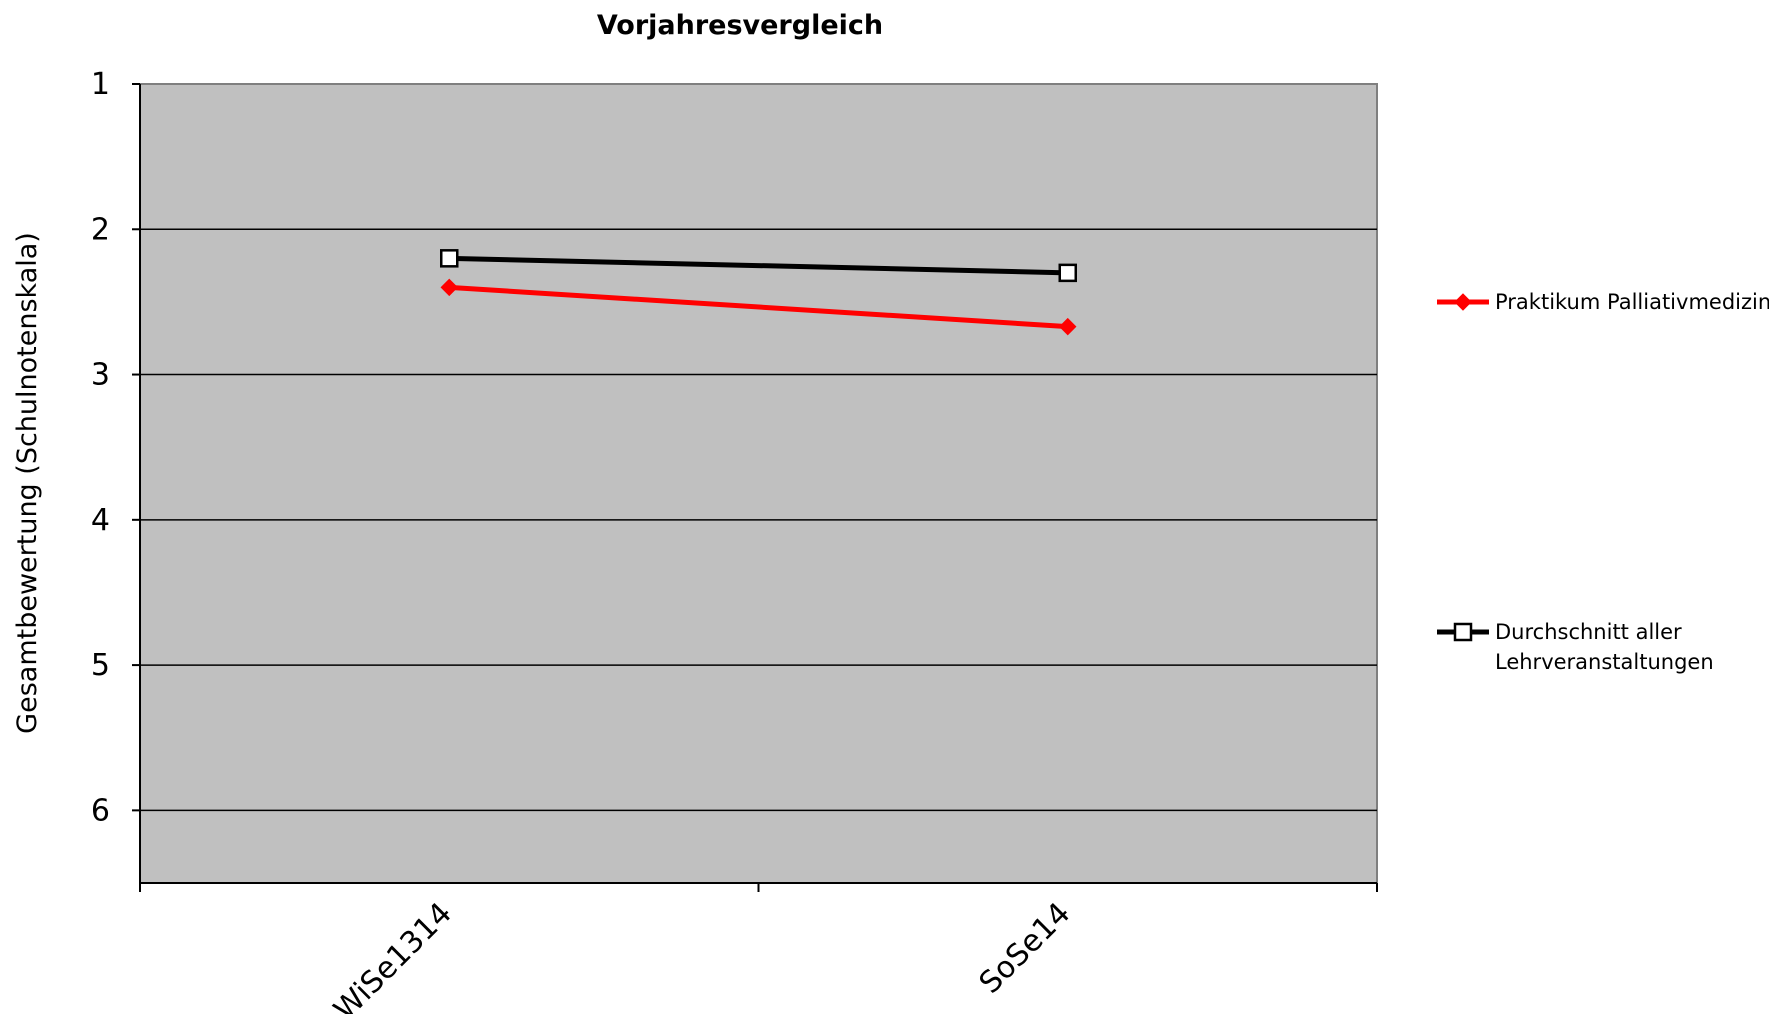  Describe the element at coordinates (100, 375) in the screenshot. I see `y-tick-label: 3` at that location.